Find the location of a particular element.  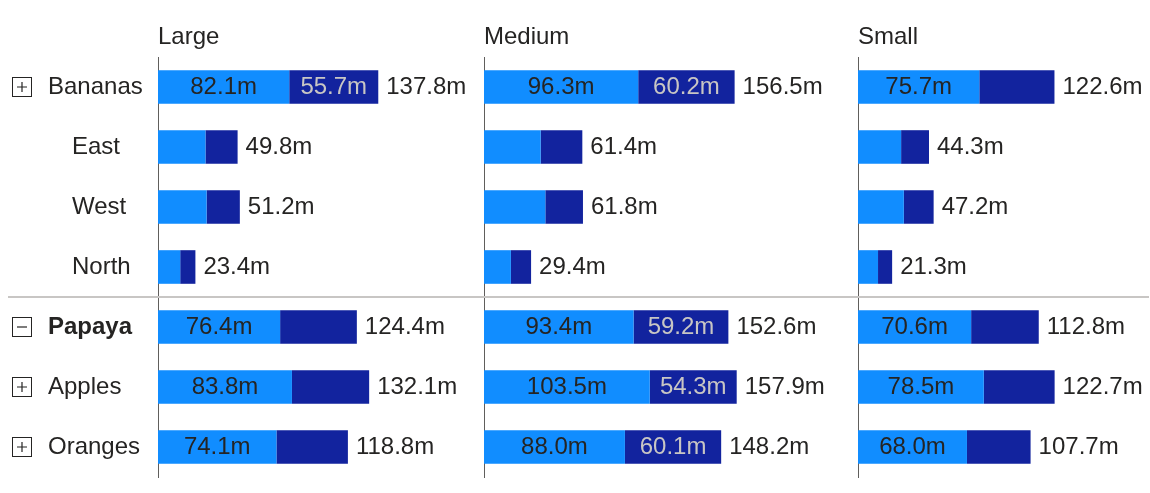

total-label: 137.8m is located at coordinates (426, 85).